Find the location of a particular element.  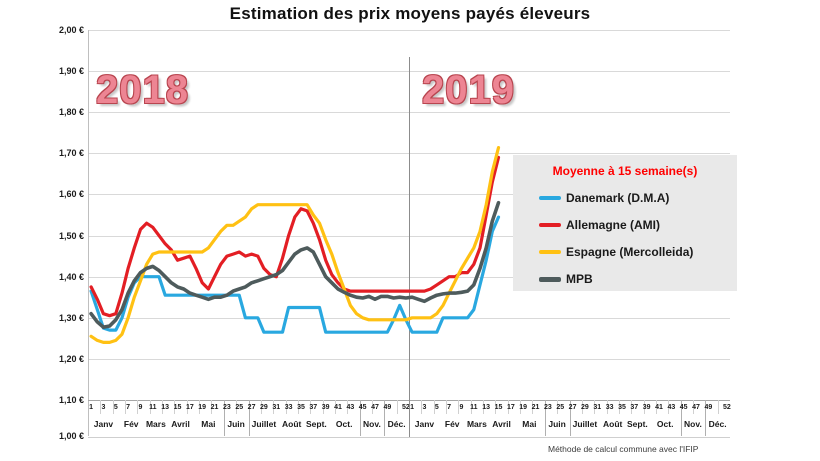

week-tick-label: 11 is located at coordinates (474, 407).